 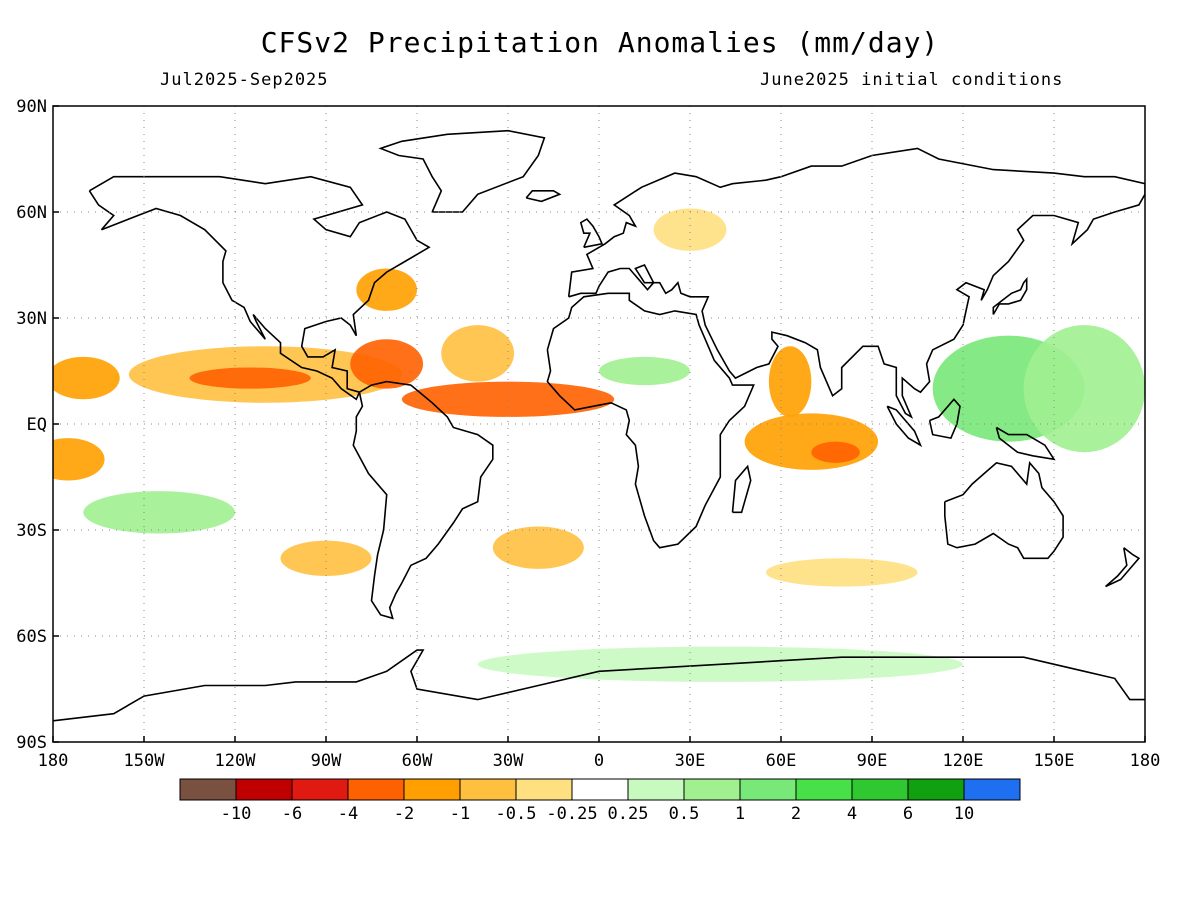 I want to click on colorbar-label: -10, so click(x=236, y=814).